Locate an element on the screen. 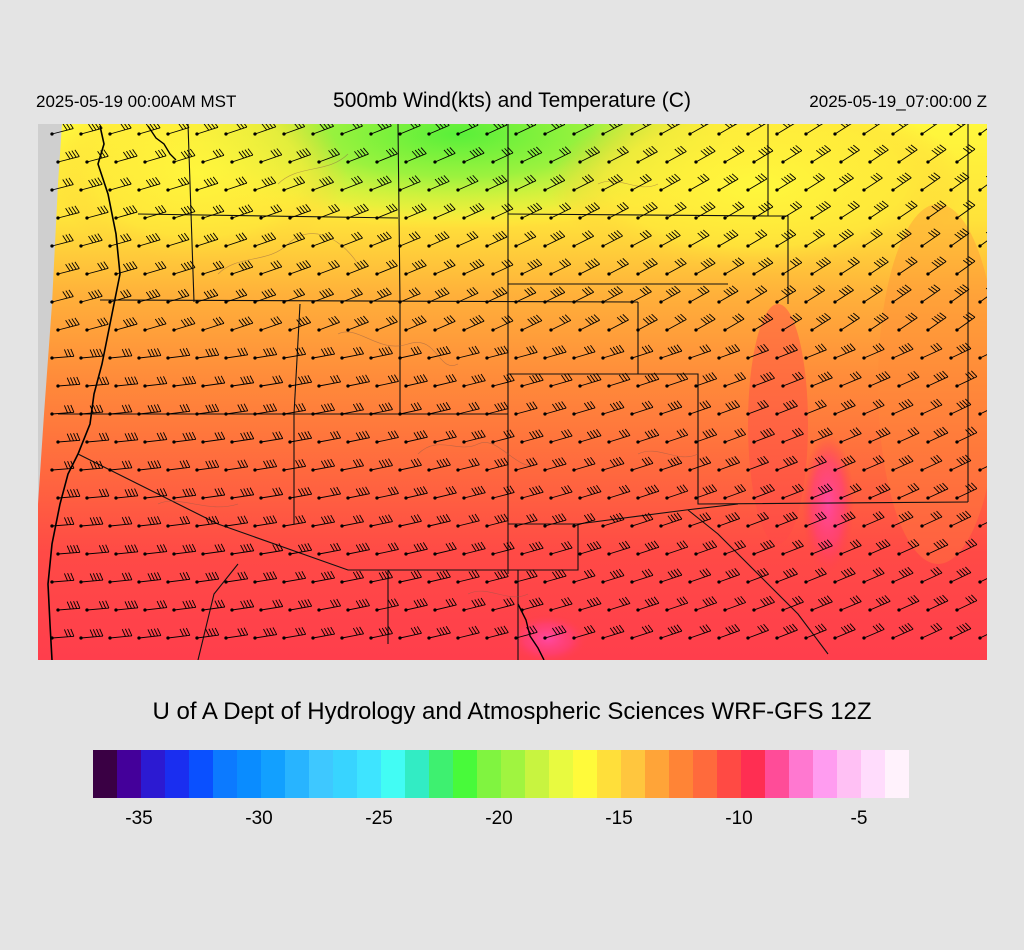  colorbar-ticks: -35 -30 -25 -20 -15 -10 -5 is located at coordinates (512, 823).